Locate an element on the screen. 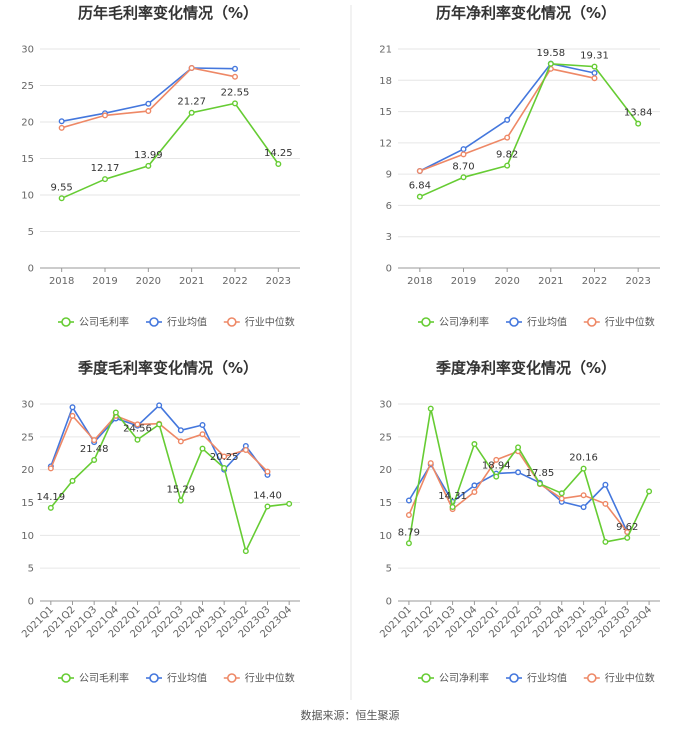  legend: 公司毛利率 行业均值 行业中位数 is located at coordinates (176, 678).